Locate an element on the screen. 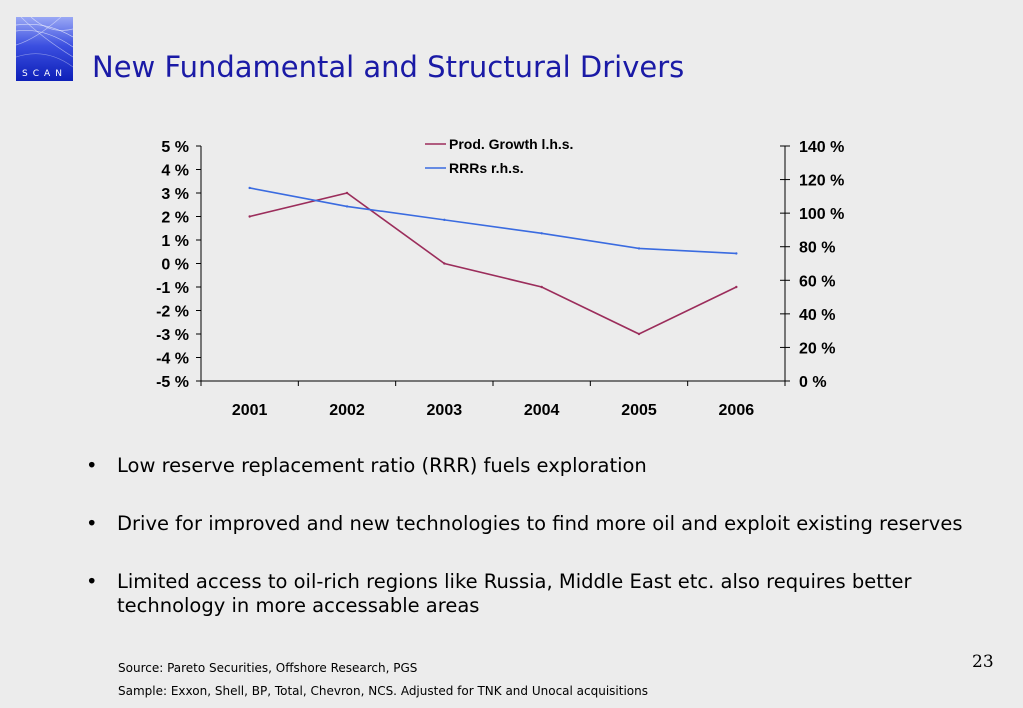 The width and height of the screenshot is (1023, 708). right-axis-tick-label: 100 % is located at coordinates (821, 214).